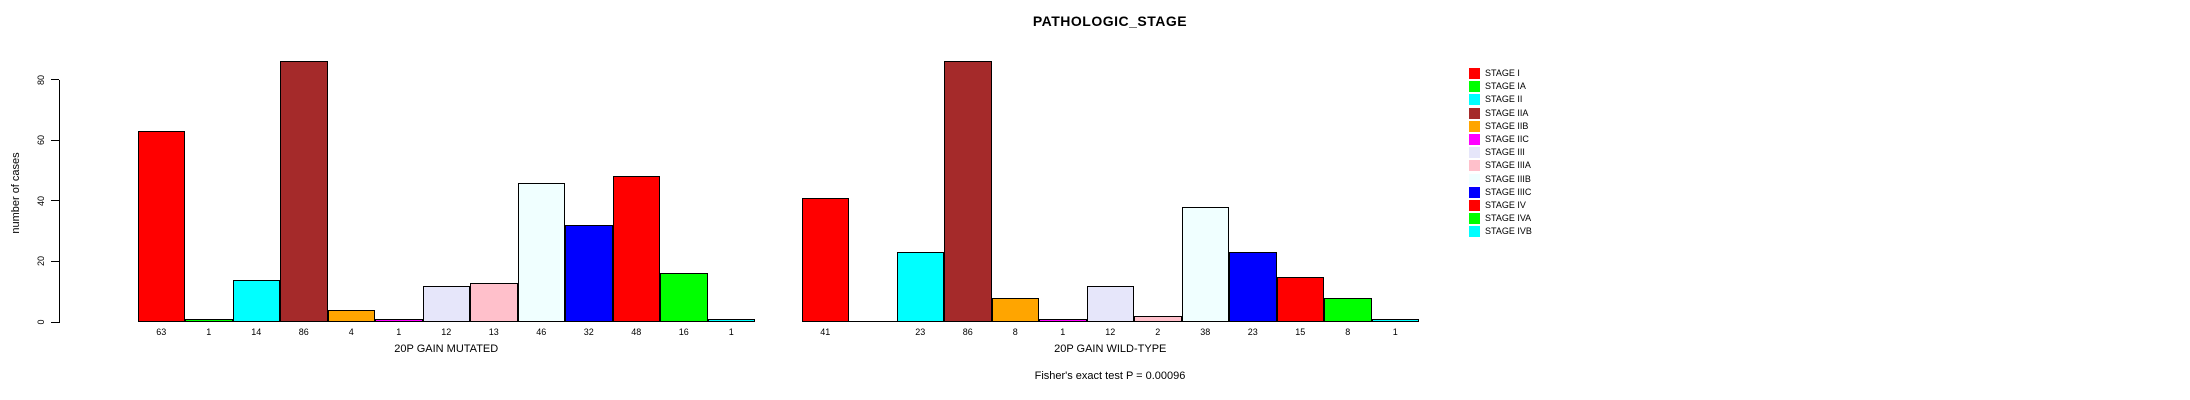  What do you see at coordinates (588, 332) in the screenshot?
I see `bar-value-label: 32` at bounding box center [588, 332].